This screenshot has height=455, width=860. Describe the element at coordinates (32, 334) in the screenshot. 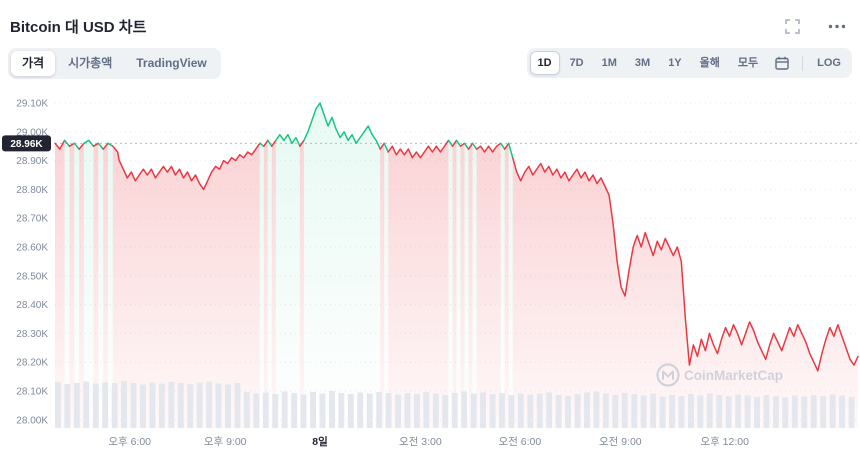

I see `svg-text: 28.30K` at that location.